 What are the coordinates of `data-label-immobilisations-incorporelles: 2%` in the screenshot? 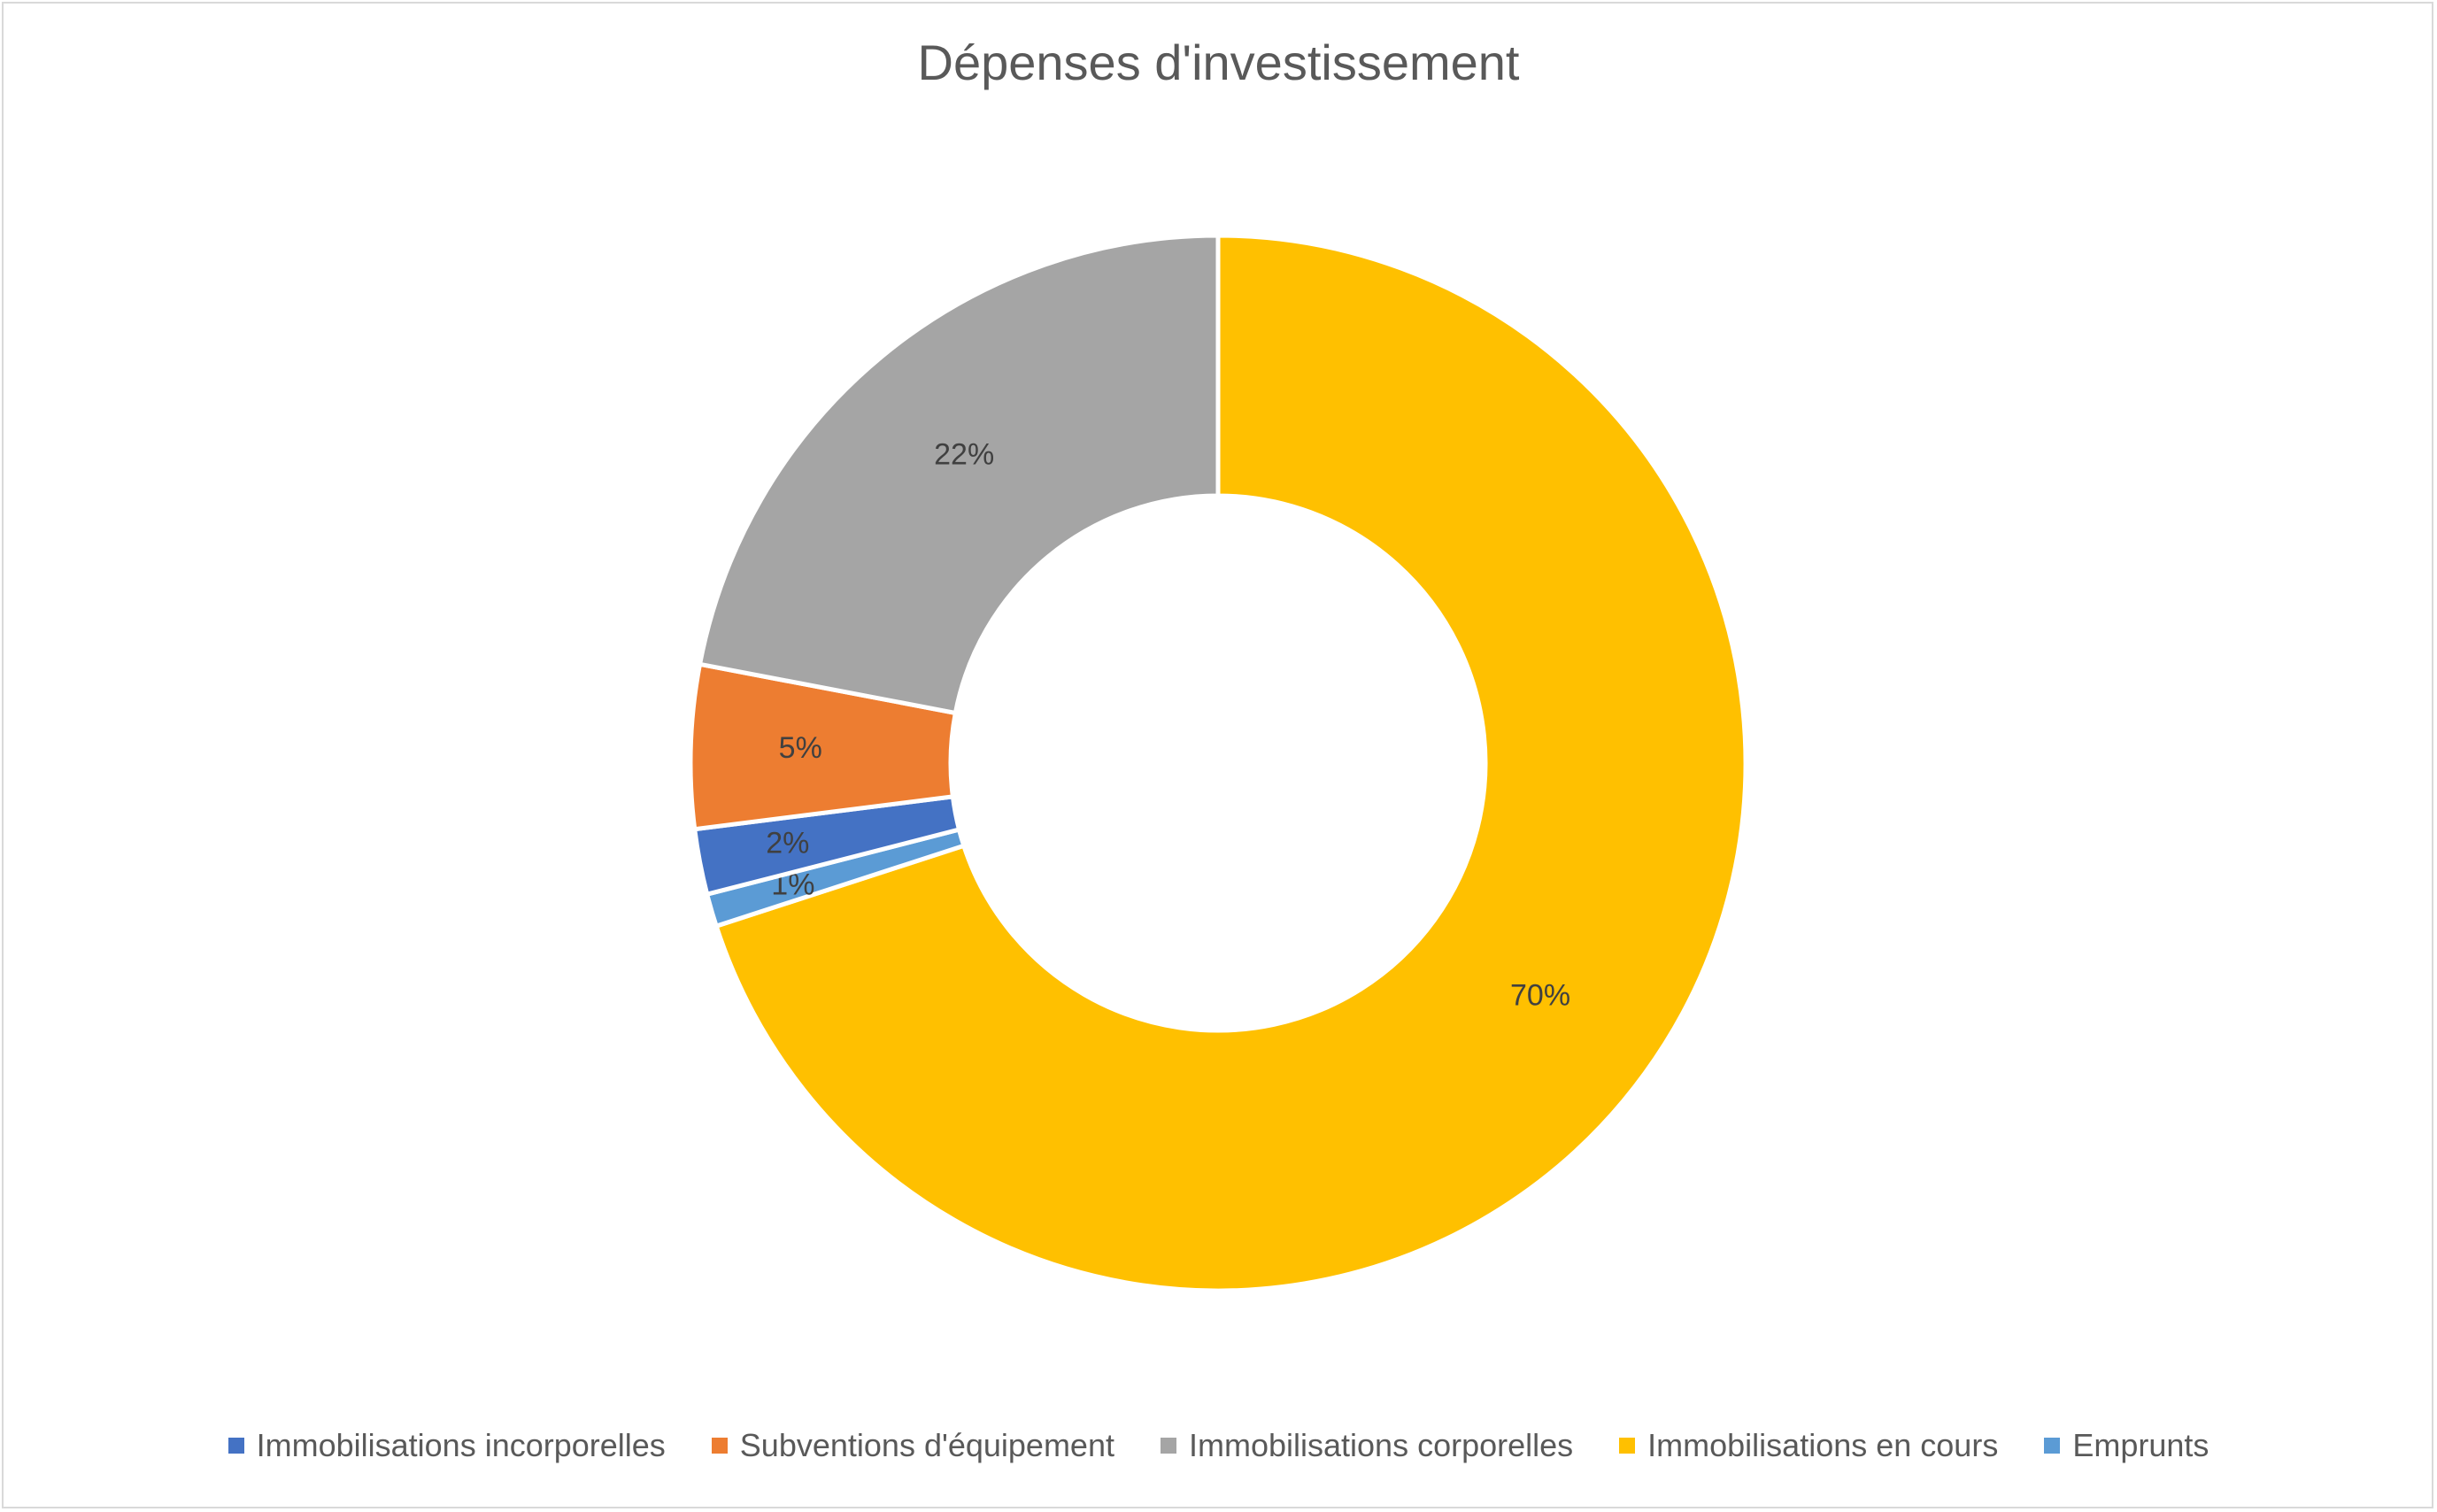 It's located at (788, 843).